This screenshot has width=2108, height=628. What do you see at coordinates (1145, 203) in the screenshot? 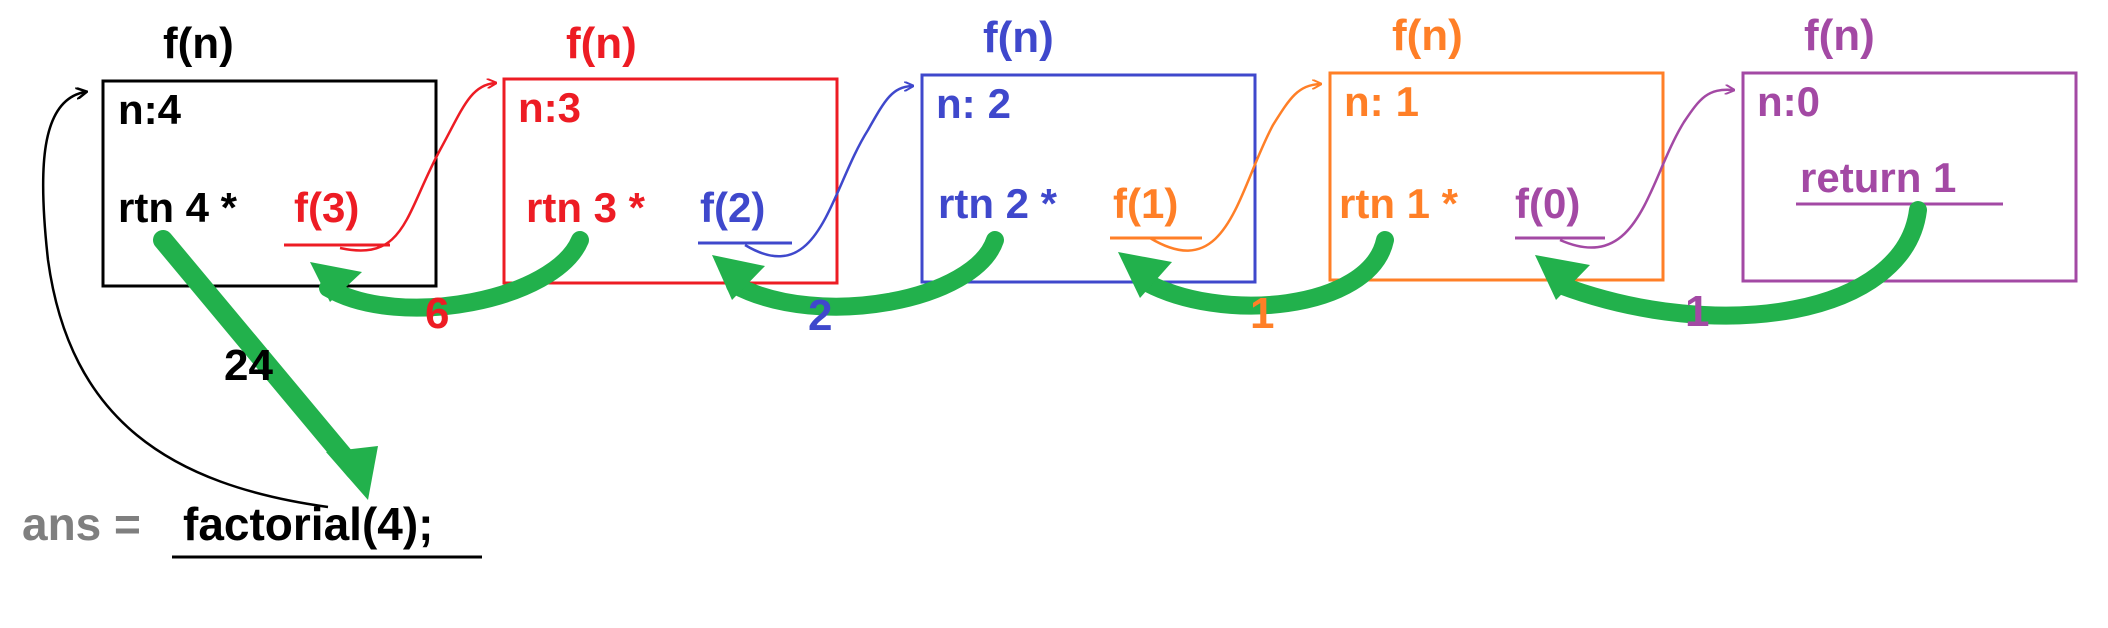
I see `frame-recursive-call: f(1)` at bounding box center [1145, 203].